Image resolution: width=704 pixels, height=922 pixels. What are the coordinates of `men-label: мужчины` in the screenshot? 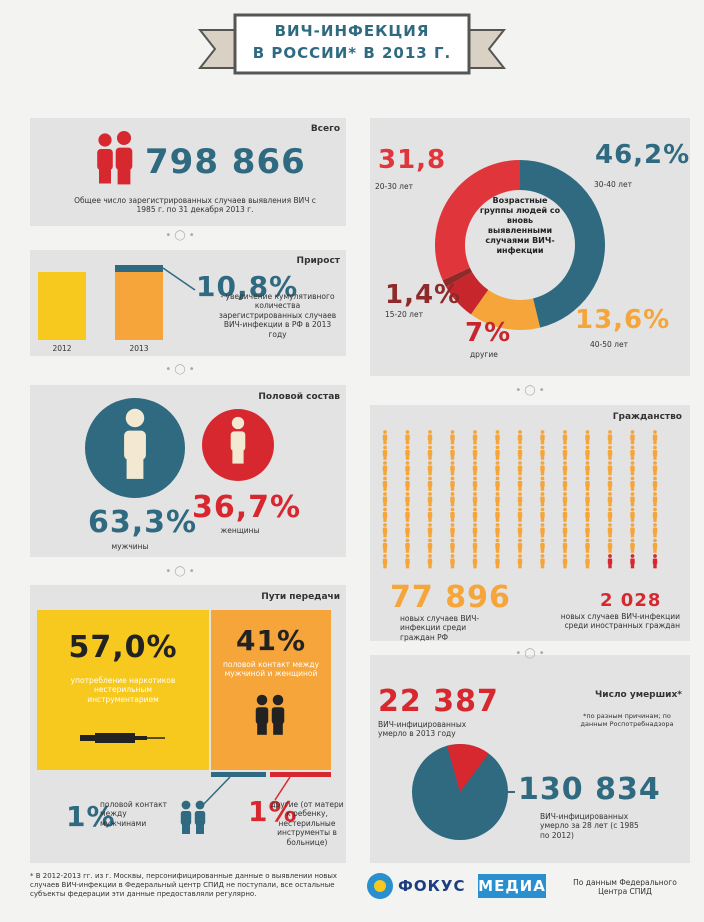 It's located at (130, 546).